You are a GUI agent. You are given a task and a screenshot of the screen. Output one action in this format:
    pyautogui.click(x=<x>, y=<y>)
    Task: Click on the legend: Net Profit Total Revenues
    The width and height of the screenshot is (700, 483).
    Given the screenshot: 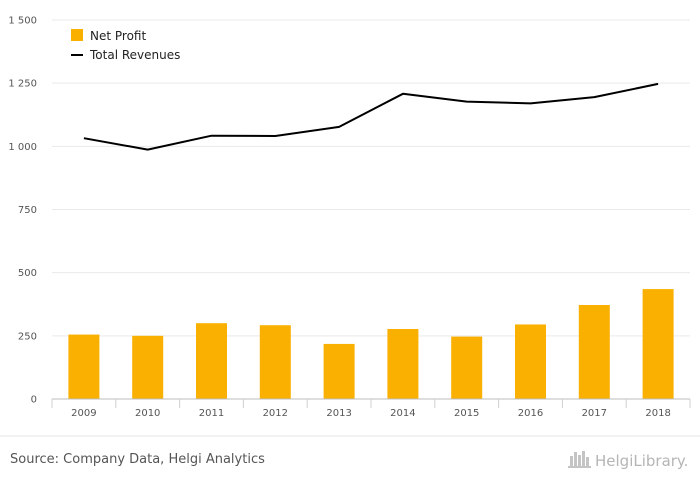 What is the action you would take?
    pyautogui.click(x=125, y=45)
    